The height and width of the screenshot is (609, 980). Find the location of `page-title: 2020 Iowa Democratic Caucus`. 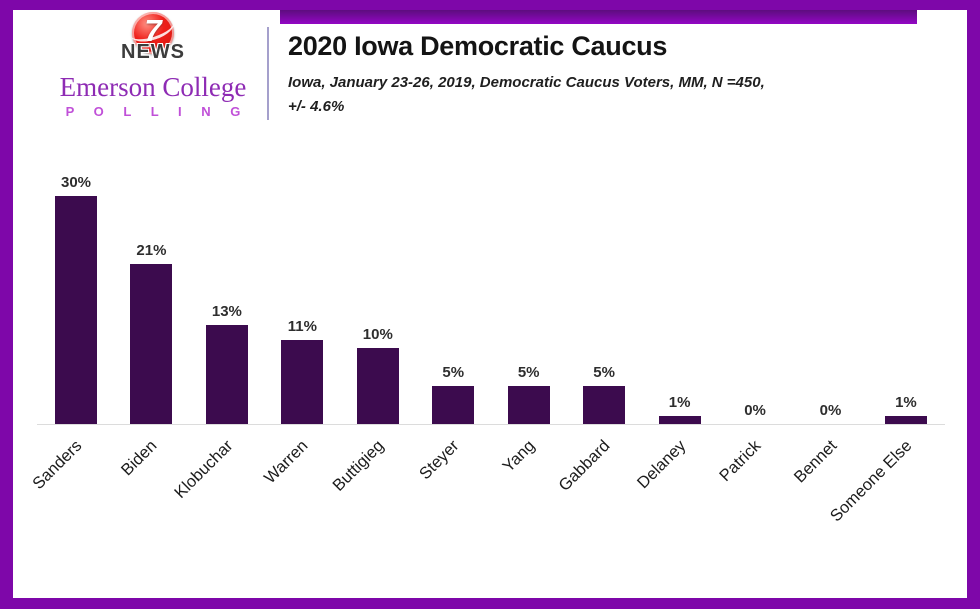

page-title: 2020 Iowa Democratic Caucus is located at coordinates (478, 46).